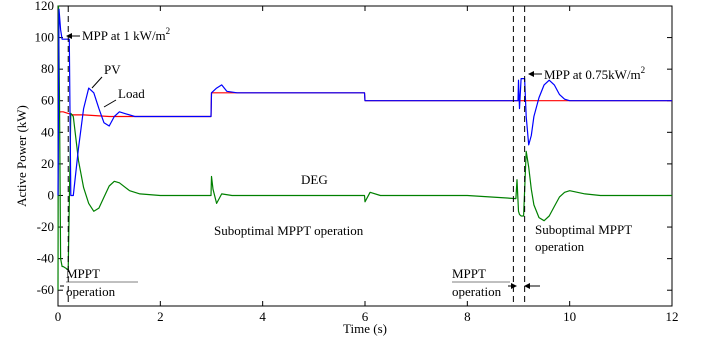 The height and width of the screenshot is (347, 706). I want to click on annotation-mppt-mid-2: operation, so click(477, 291).